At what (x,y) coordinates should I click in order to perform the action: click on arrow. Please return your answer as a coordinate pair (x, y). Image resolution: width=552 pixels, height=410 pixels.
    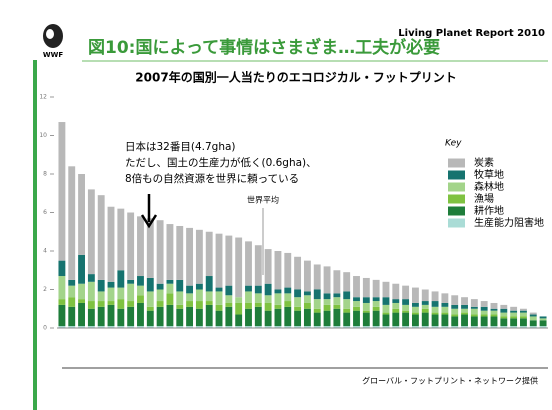
    Looking at the image, I should click on (149, 211).